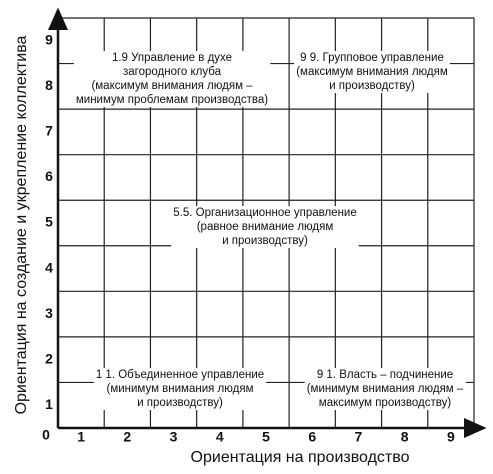 This screenshot has width=493, height=474. What do you see at coordinates (385, 375) in the screenshot?
I see `annotation-line: 9 1. Власть – подчинение` at bounding box center [385, 375].